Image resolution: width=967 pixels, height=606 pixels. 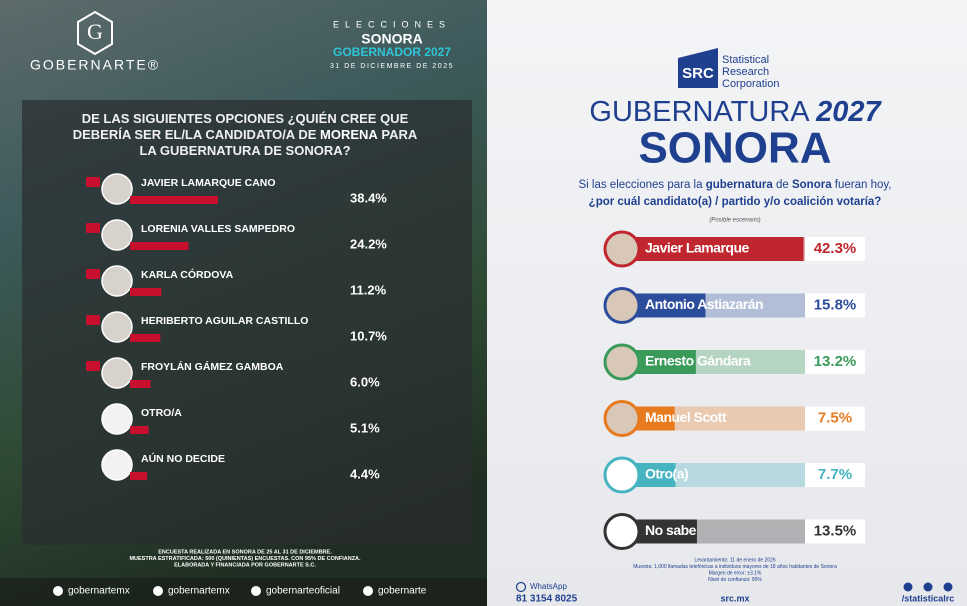 I want to click on value-label: 6.0%, so click(x=365, y=381).